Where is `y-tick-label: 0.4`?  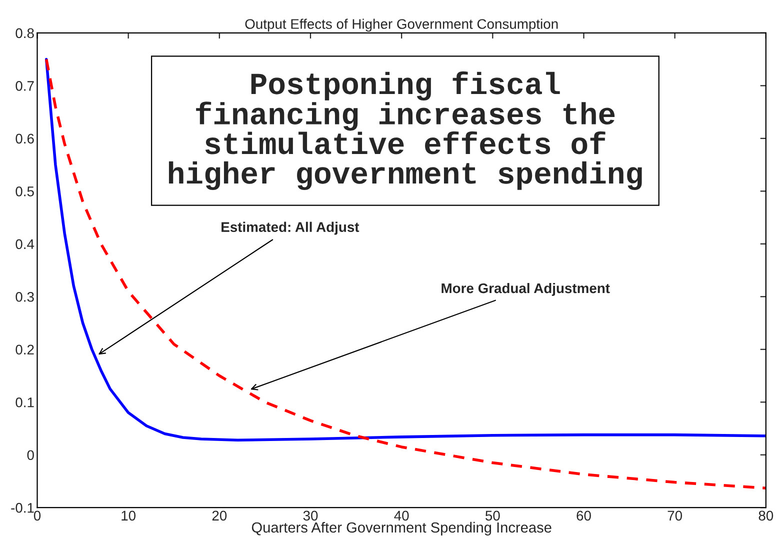 y-tick-label: 0.4 is located at coordinates (25, 244).